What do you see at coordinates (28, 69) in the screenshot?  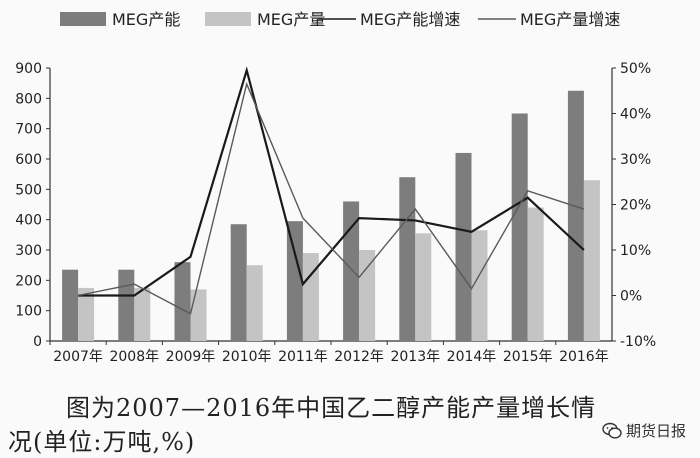 I see `y-left-tick-label: 900` at bounding box center [28, 69].